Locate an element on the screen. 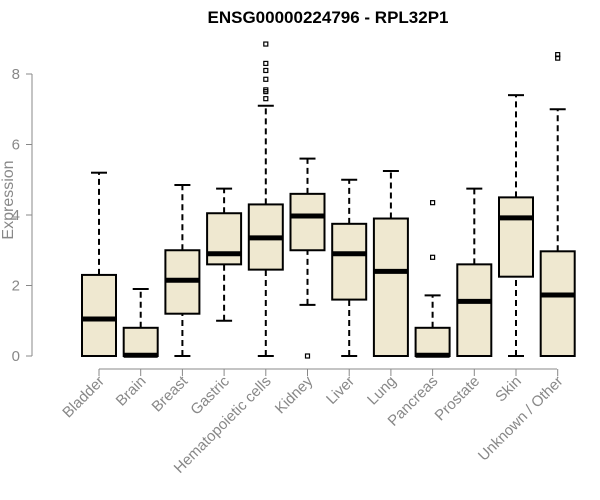 This screenshot has height=500, width=600. chart-title: ENSG00000224796 - RPL32P1 is located at coordinates (328, 17).